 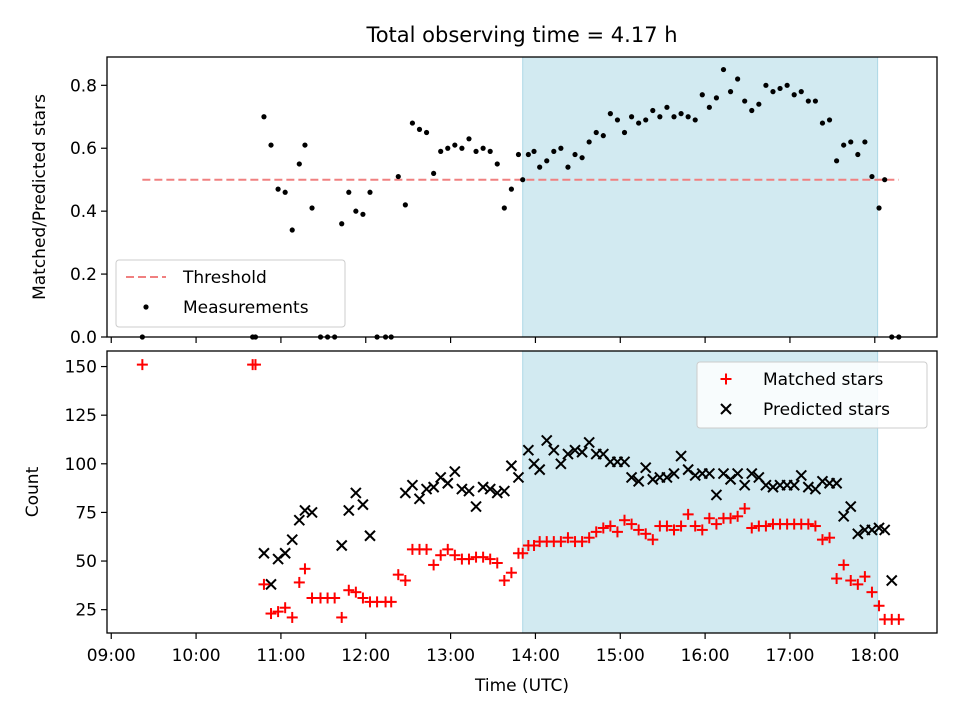 I want to click on x-tick-label: 14:00, so click(x=535, y=656).